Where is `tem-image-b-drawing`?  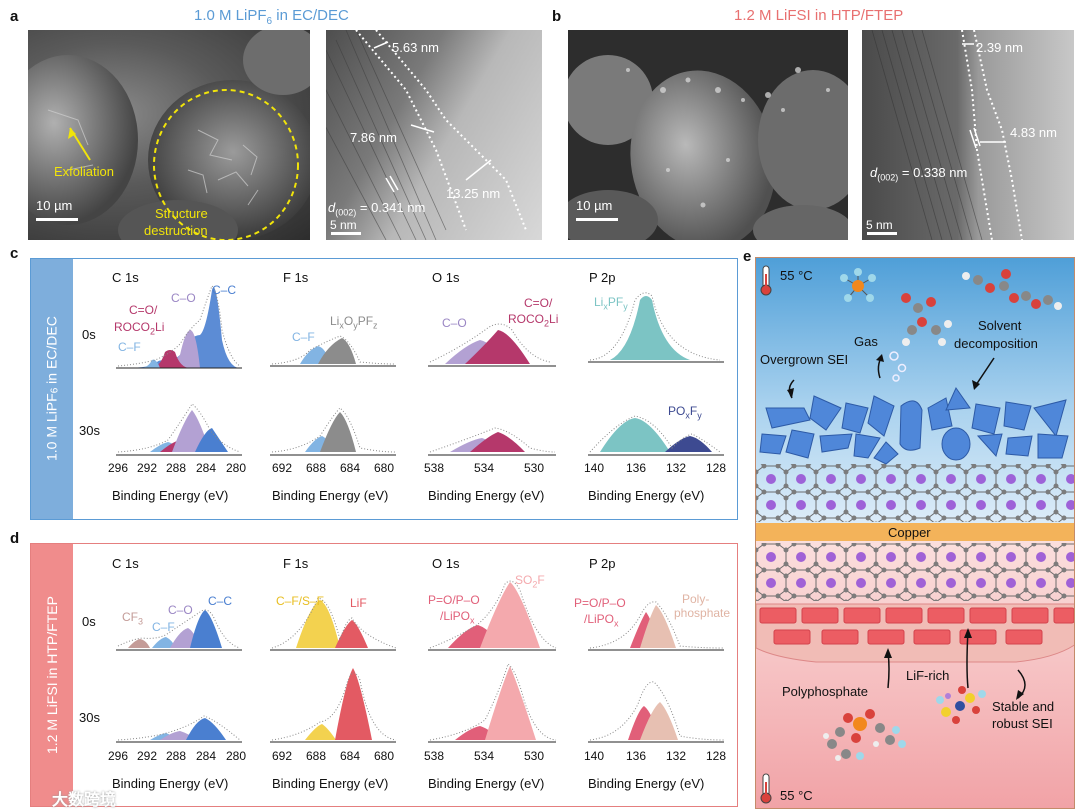
tem-image-b-drawing is located at coordinates (945, 135).